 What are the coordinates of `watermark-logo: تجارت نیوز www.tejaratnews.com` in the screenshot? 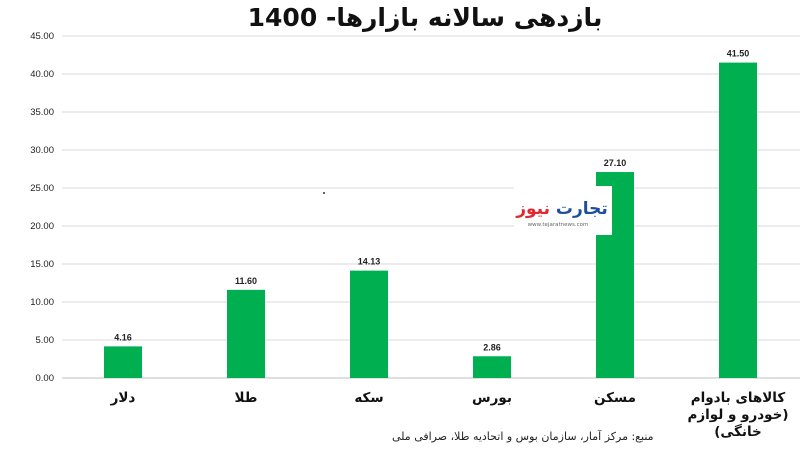 It's located at (563, 210).